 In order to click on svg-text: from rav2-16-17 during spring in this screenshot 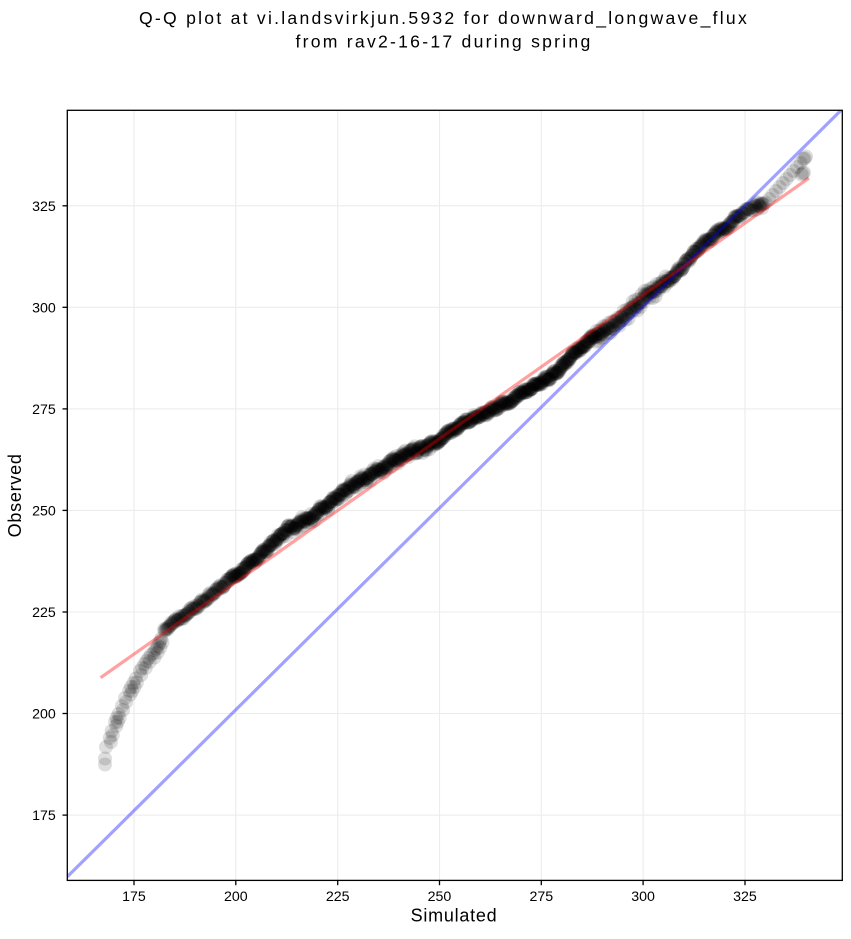, I will do `click(443, 42)`.